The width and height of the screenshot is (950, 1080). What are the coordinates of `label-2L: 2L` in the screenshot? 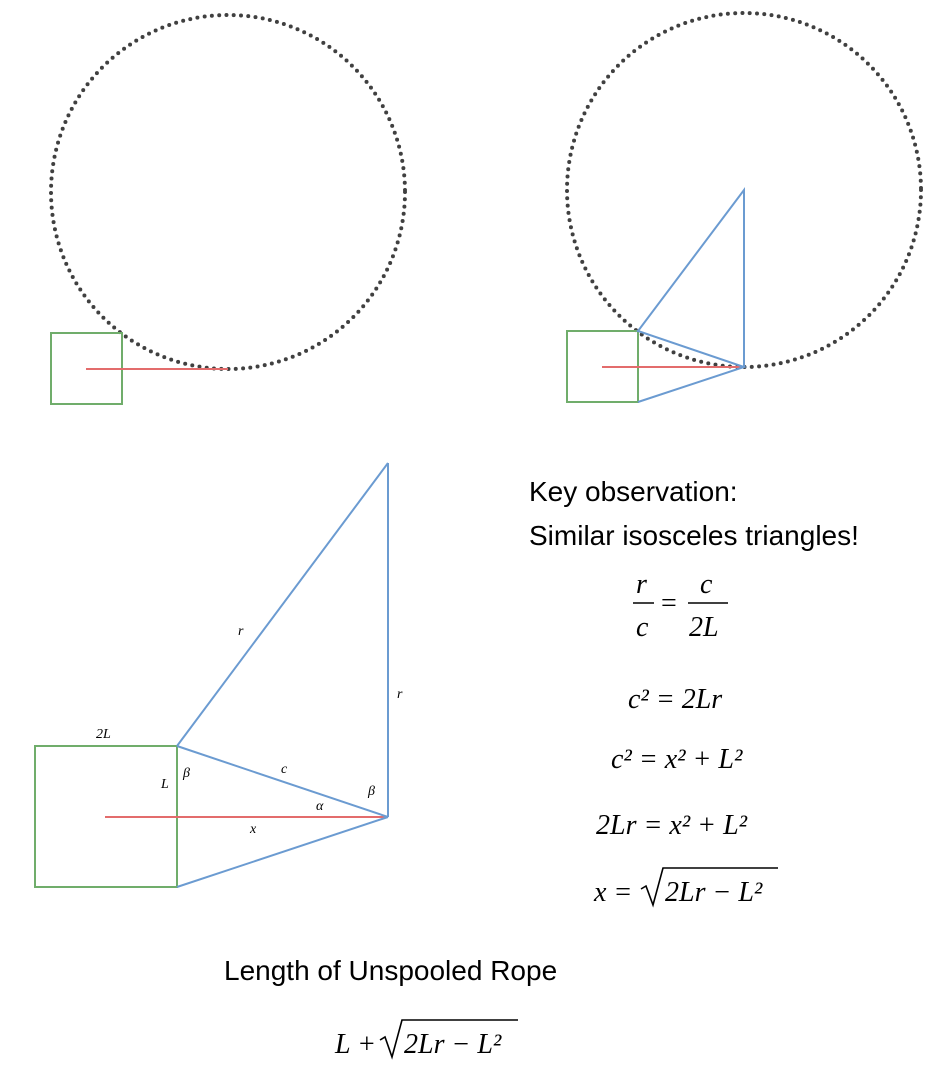 It's located at (103, 734).